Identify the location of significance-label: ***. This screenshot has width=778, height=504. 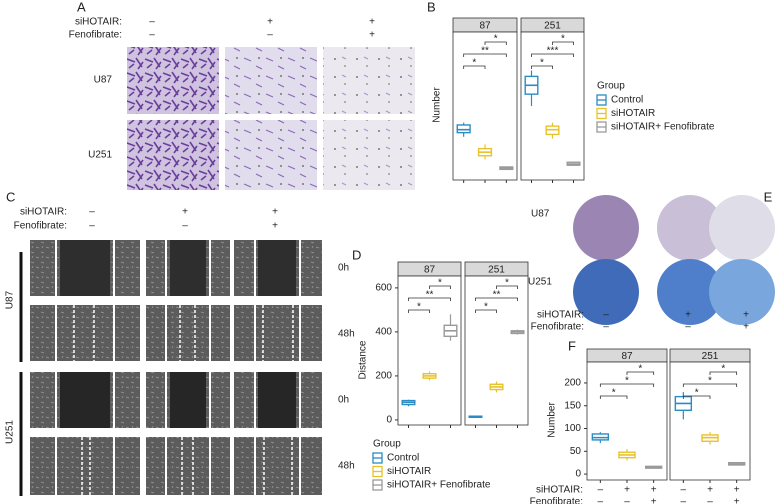
(553, 51).